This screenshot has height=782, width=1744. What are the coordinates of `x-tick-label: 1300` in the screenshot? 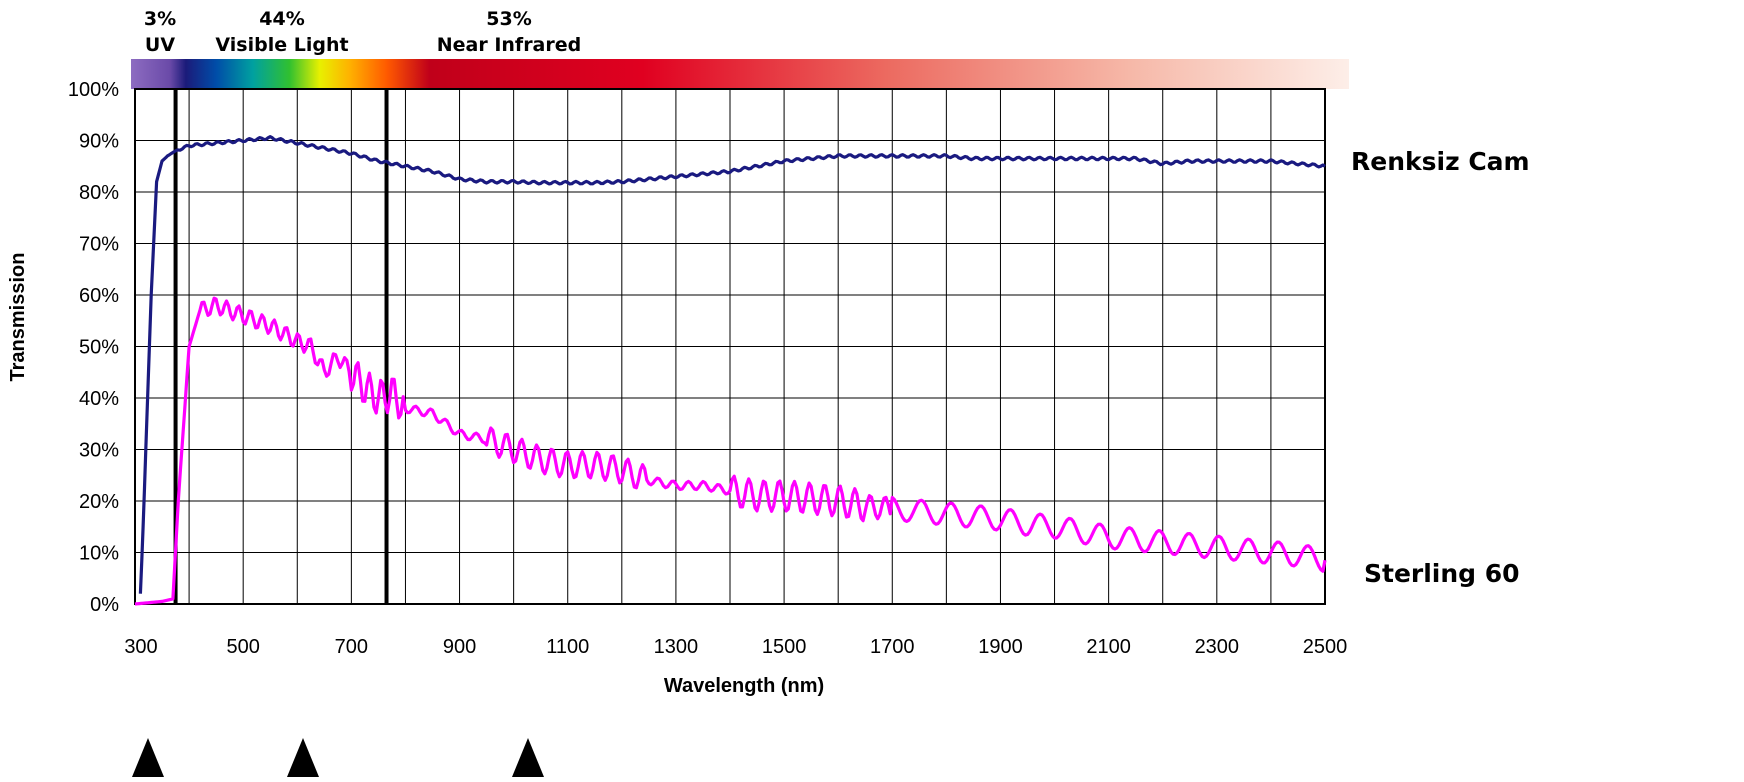 It's located at (676, 647).